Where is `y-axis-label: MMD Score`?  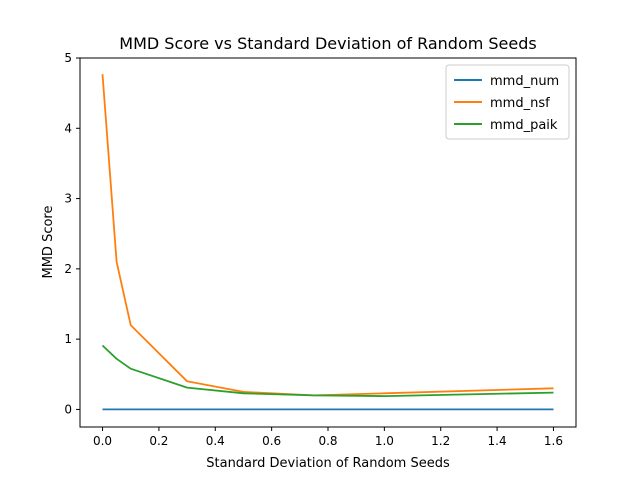 y-axis-label: MMD Score is located at coordinates (48, 242).